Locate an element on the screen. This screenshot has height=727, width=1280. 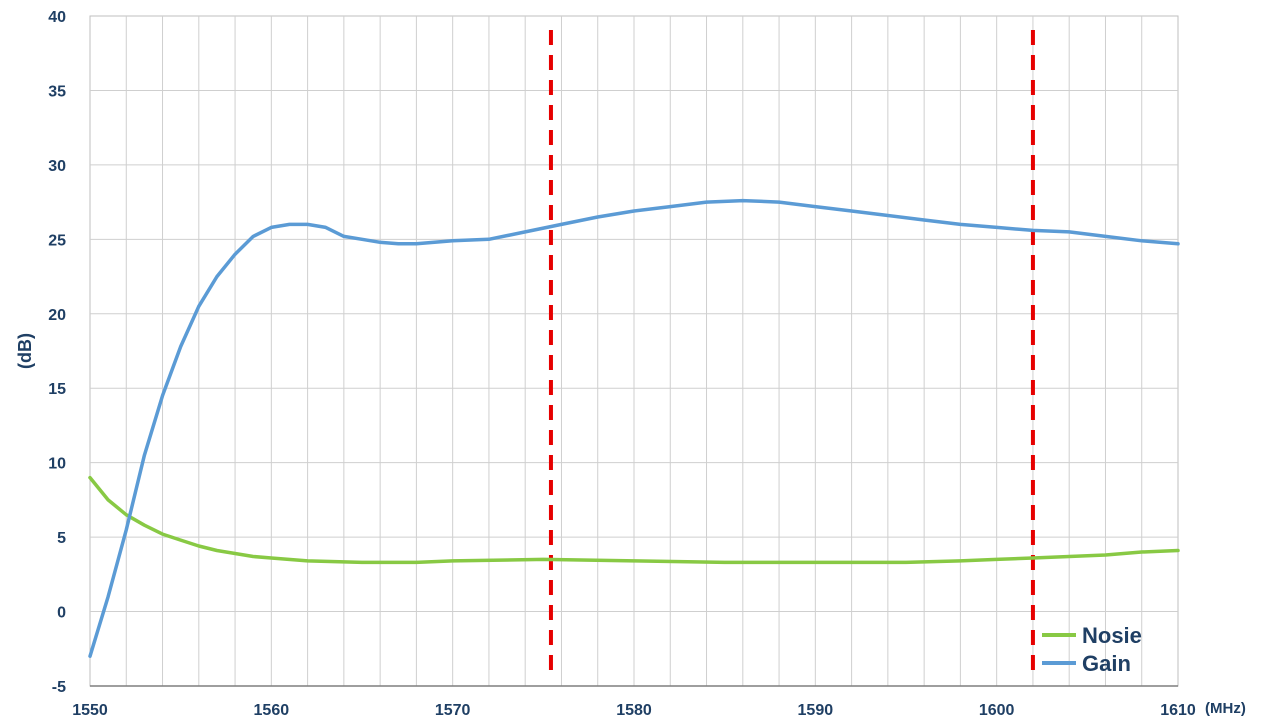
y-tick-label: -5 is located at coordinates (59, 687).